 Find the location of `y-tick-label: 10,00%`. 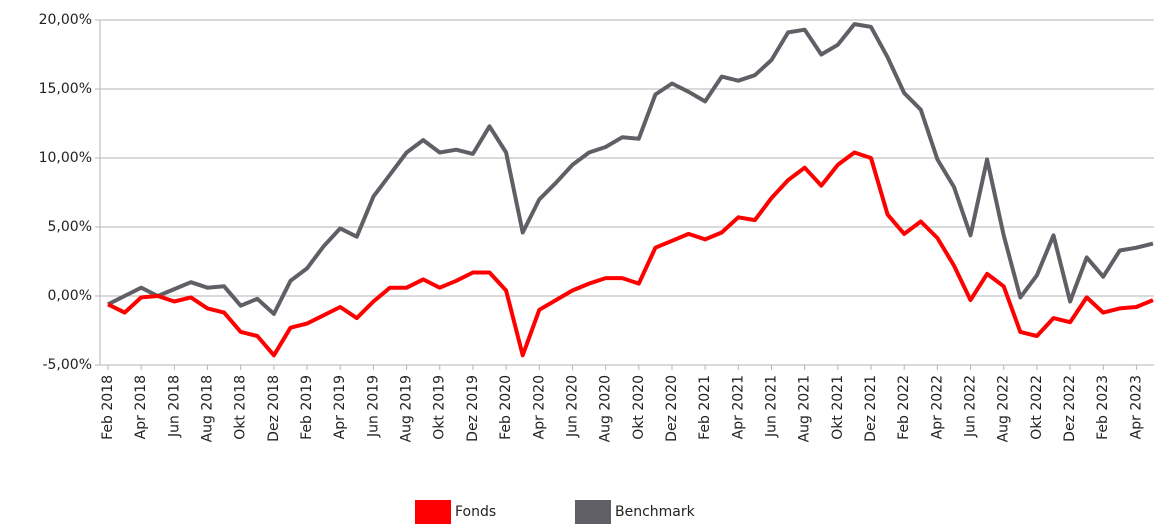

y-tick-label: 10,00% is located at coordinates (65, 158).